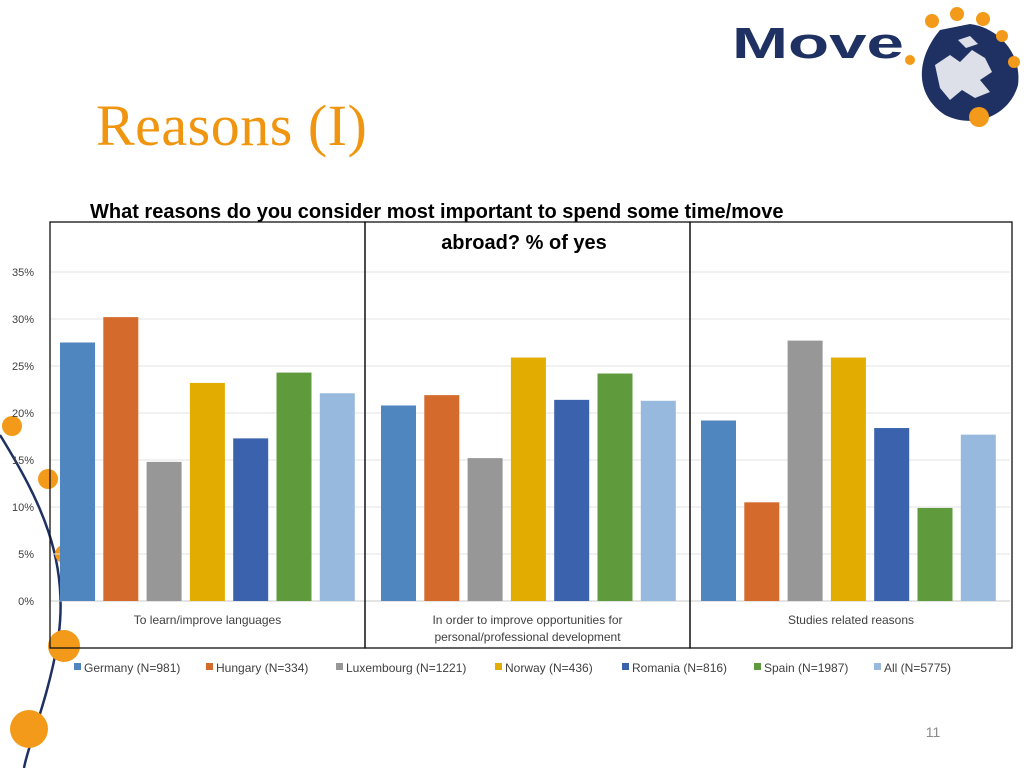 The width and height of the screenshot is (1024, 768). I want to click on legend-label: Norway (N=436), so click(549, 668).